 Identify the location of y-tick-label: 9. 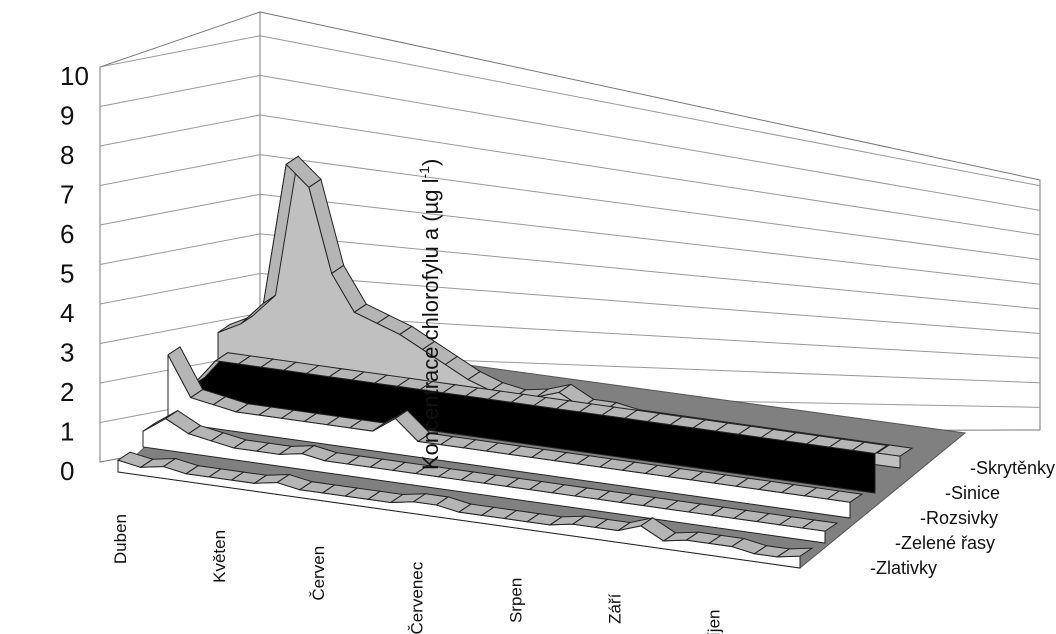
(67, 116).